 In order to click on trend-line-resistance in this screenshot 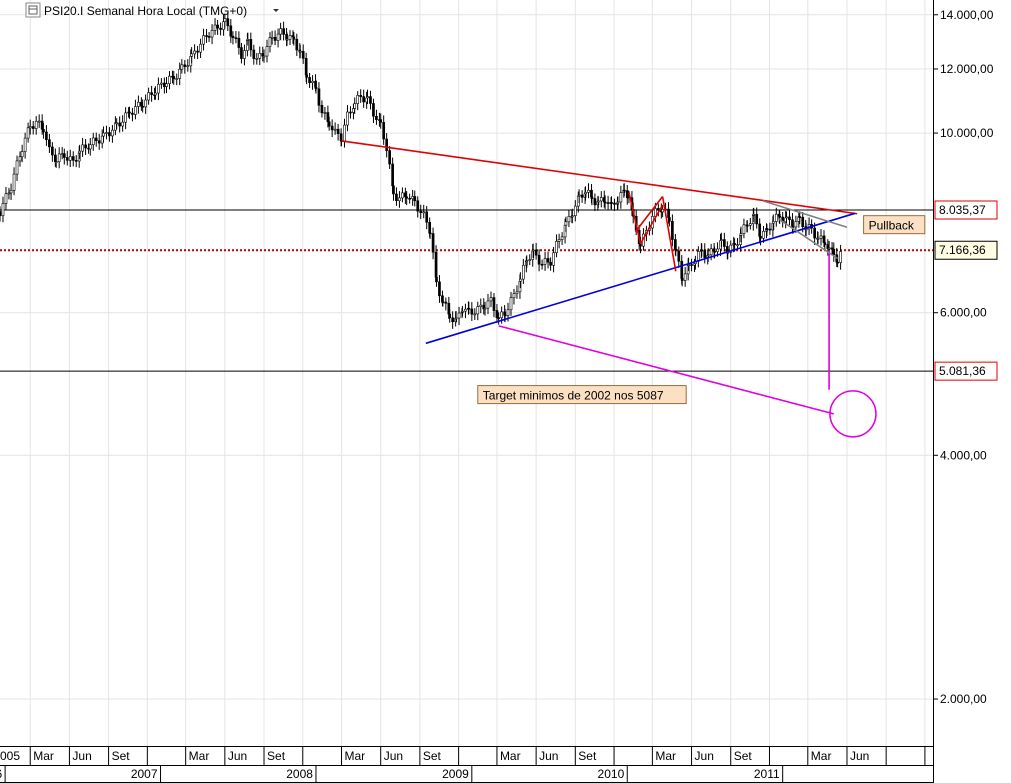, I will do `click(599, 177)`.